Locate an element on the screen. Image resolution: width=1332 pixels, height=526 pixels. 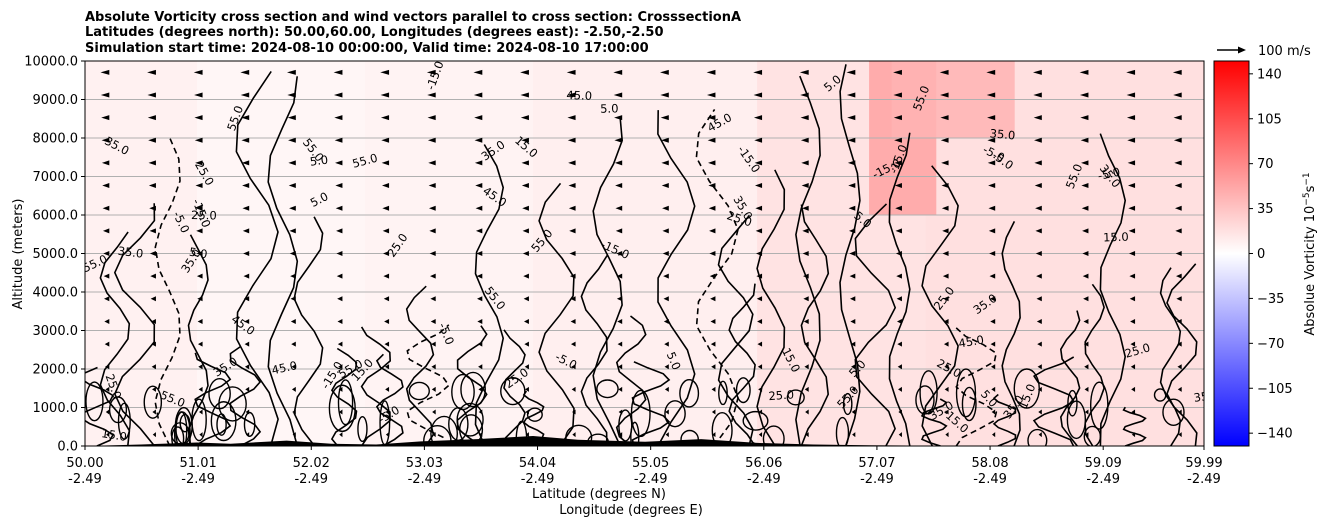
y-tick-label-10: 10000.0 is located at coordinates (51, 62).